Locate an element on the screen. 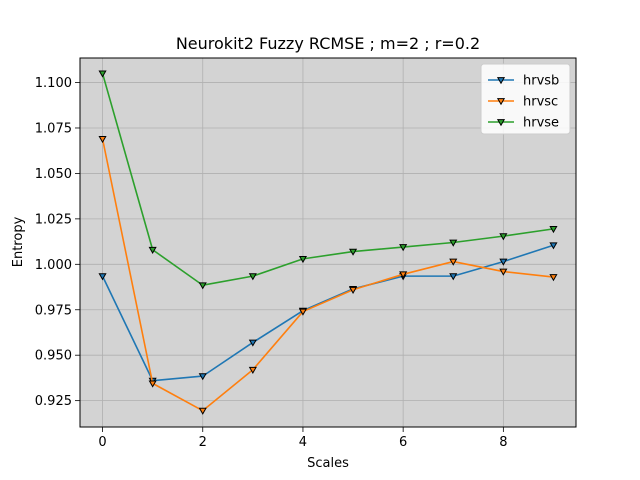 The width and height of the screenshot is (640, 480). legend: hrvsb hrvsc hrvse is located at coordinates (525, 99).